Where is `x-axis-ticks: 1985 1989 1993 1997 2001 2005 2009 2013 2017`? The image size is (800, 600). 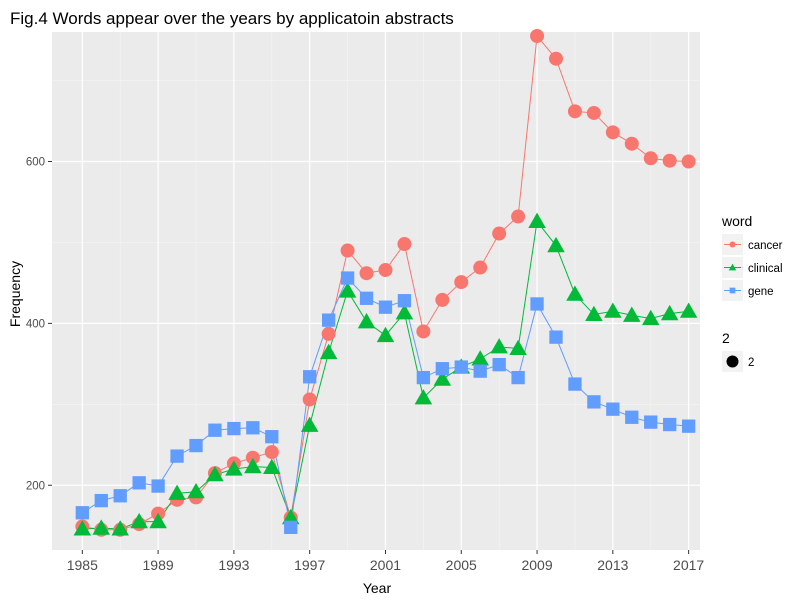
x-axis-ticks: 1985 1989 1993 1997 2001 2005 2009 2013 2017 is located at coordinates (385, 561).